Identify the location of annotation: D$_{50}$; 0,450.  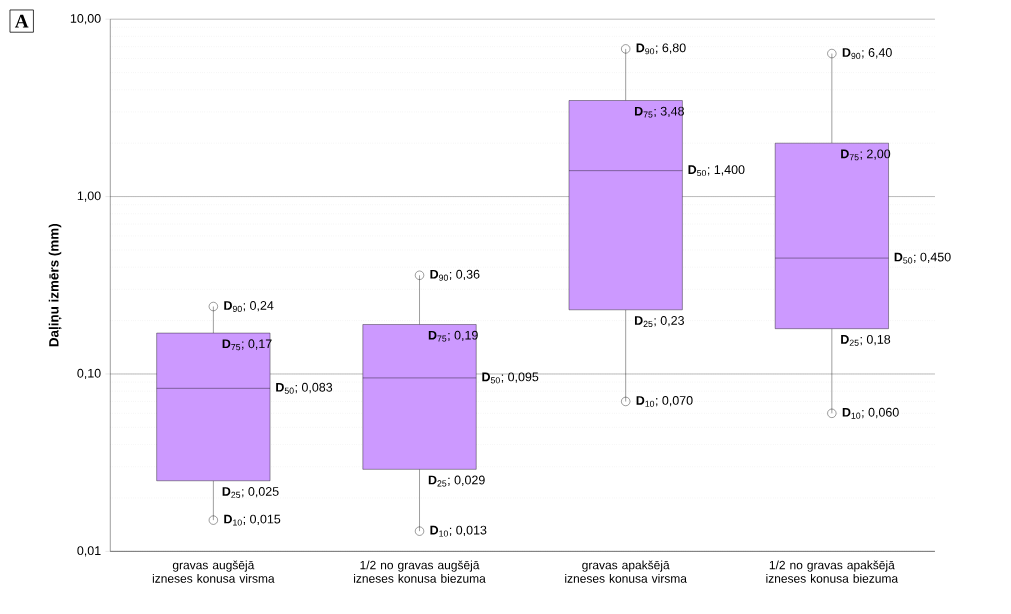
(922, 258).